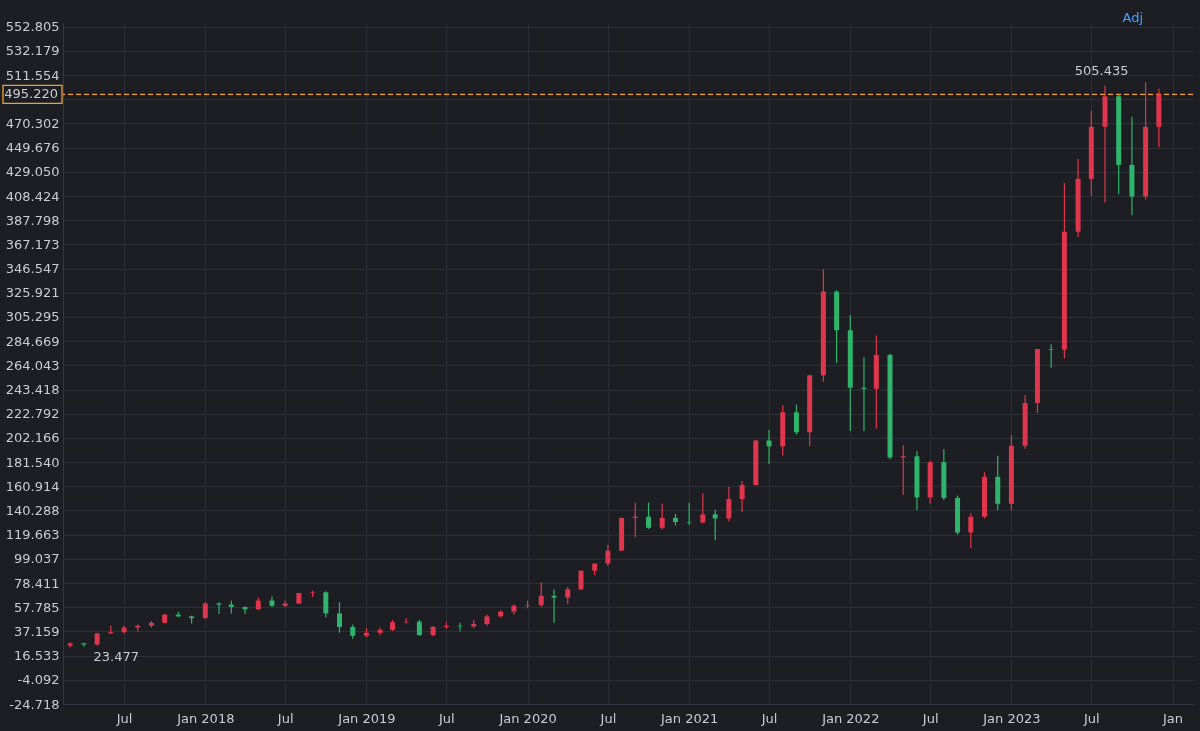 The height and width of the screenshot is (731, 1200). Describe the element at coordinates (32, 148) in the screenshot. I see `y-tick-label: 449.676` at that location.